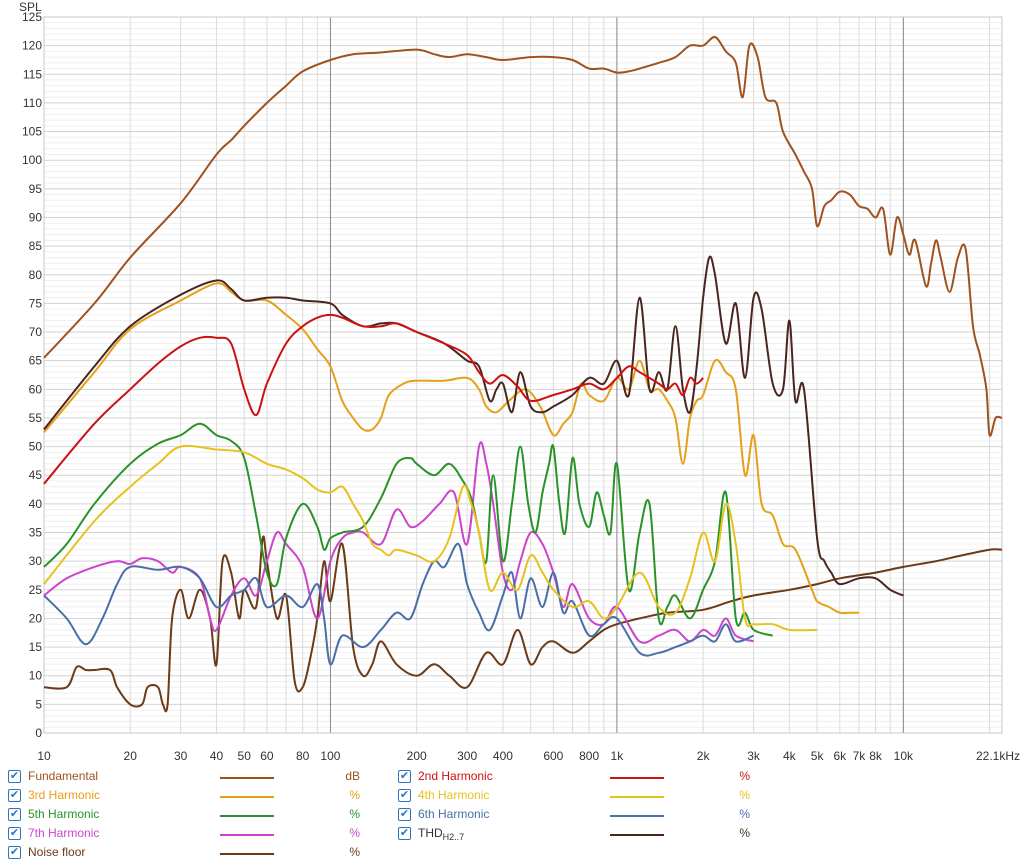  What do you see at coordinates (36, 447) in the screenshot?
I see `y-tick-label: 50` at bounding box center [36, 447].